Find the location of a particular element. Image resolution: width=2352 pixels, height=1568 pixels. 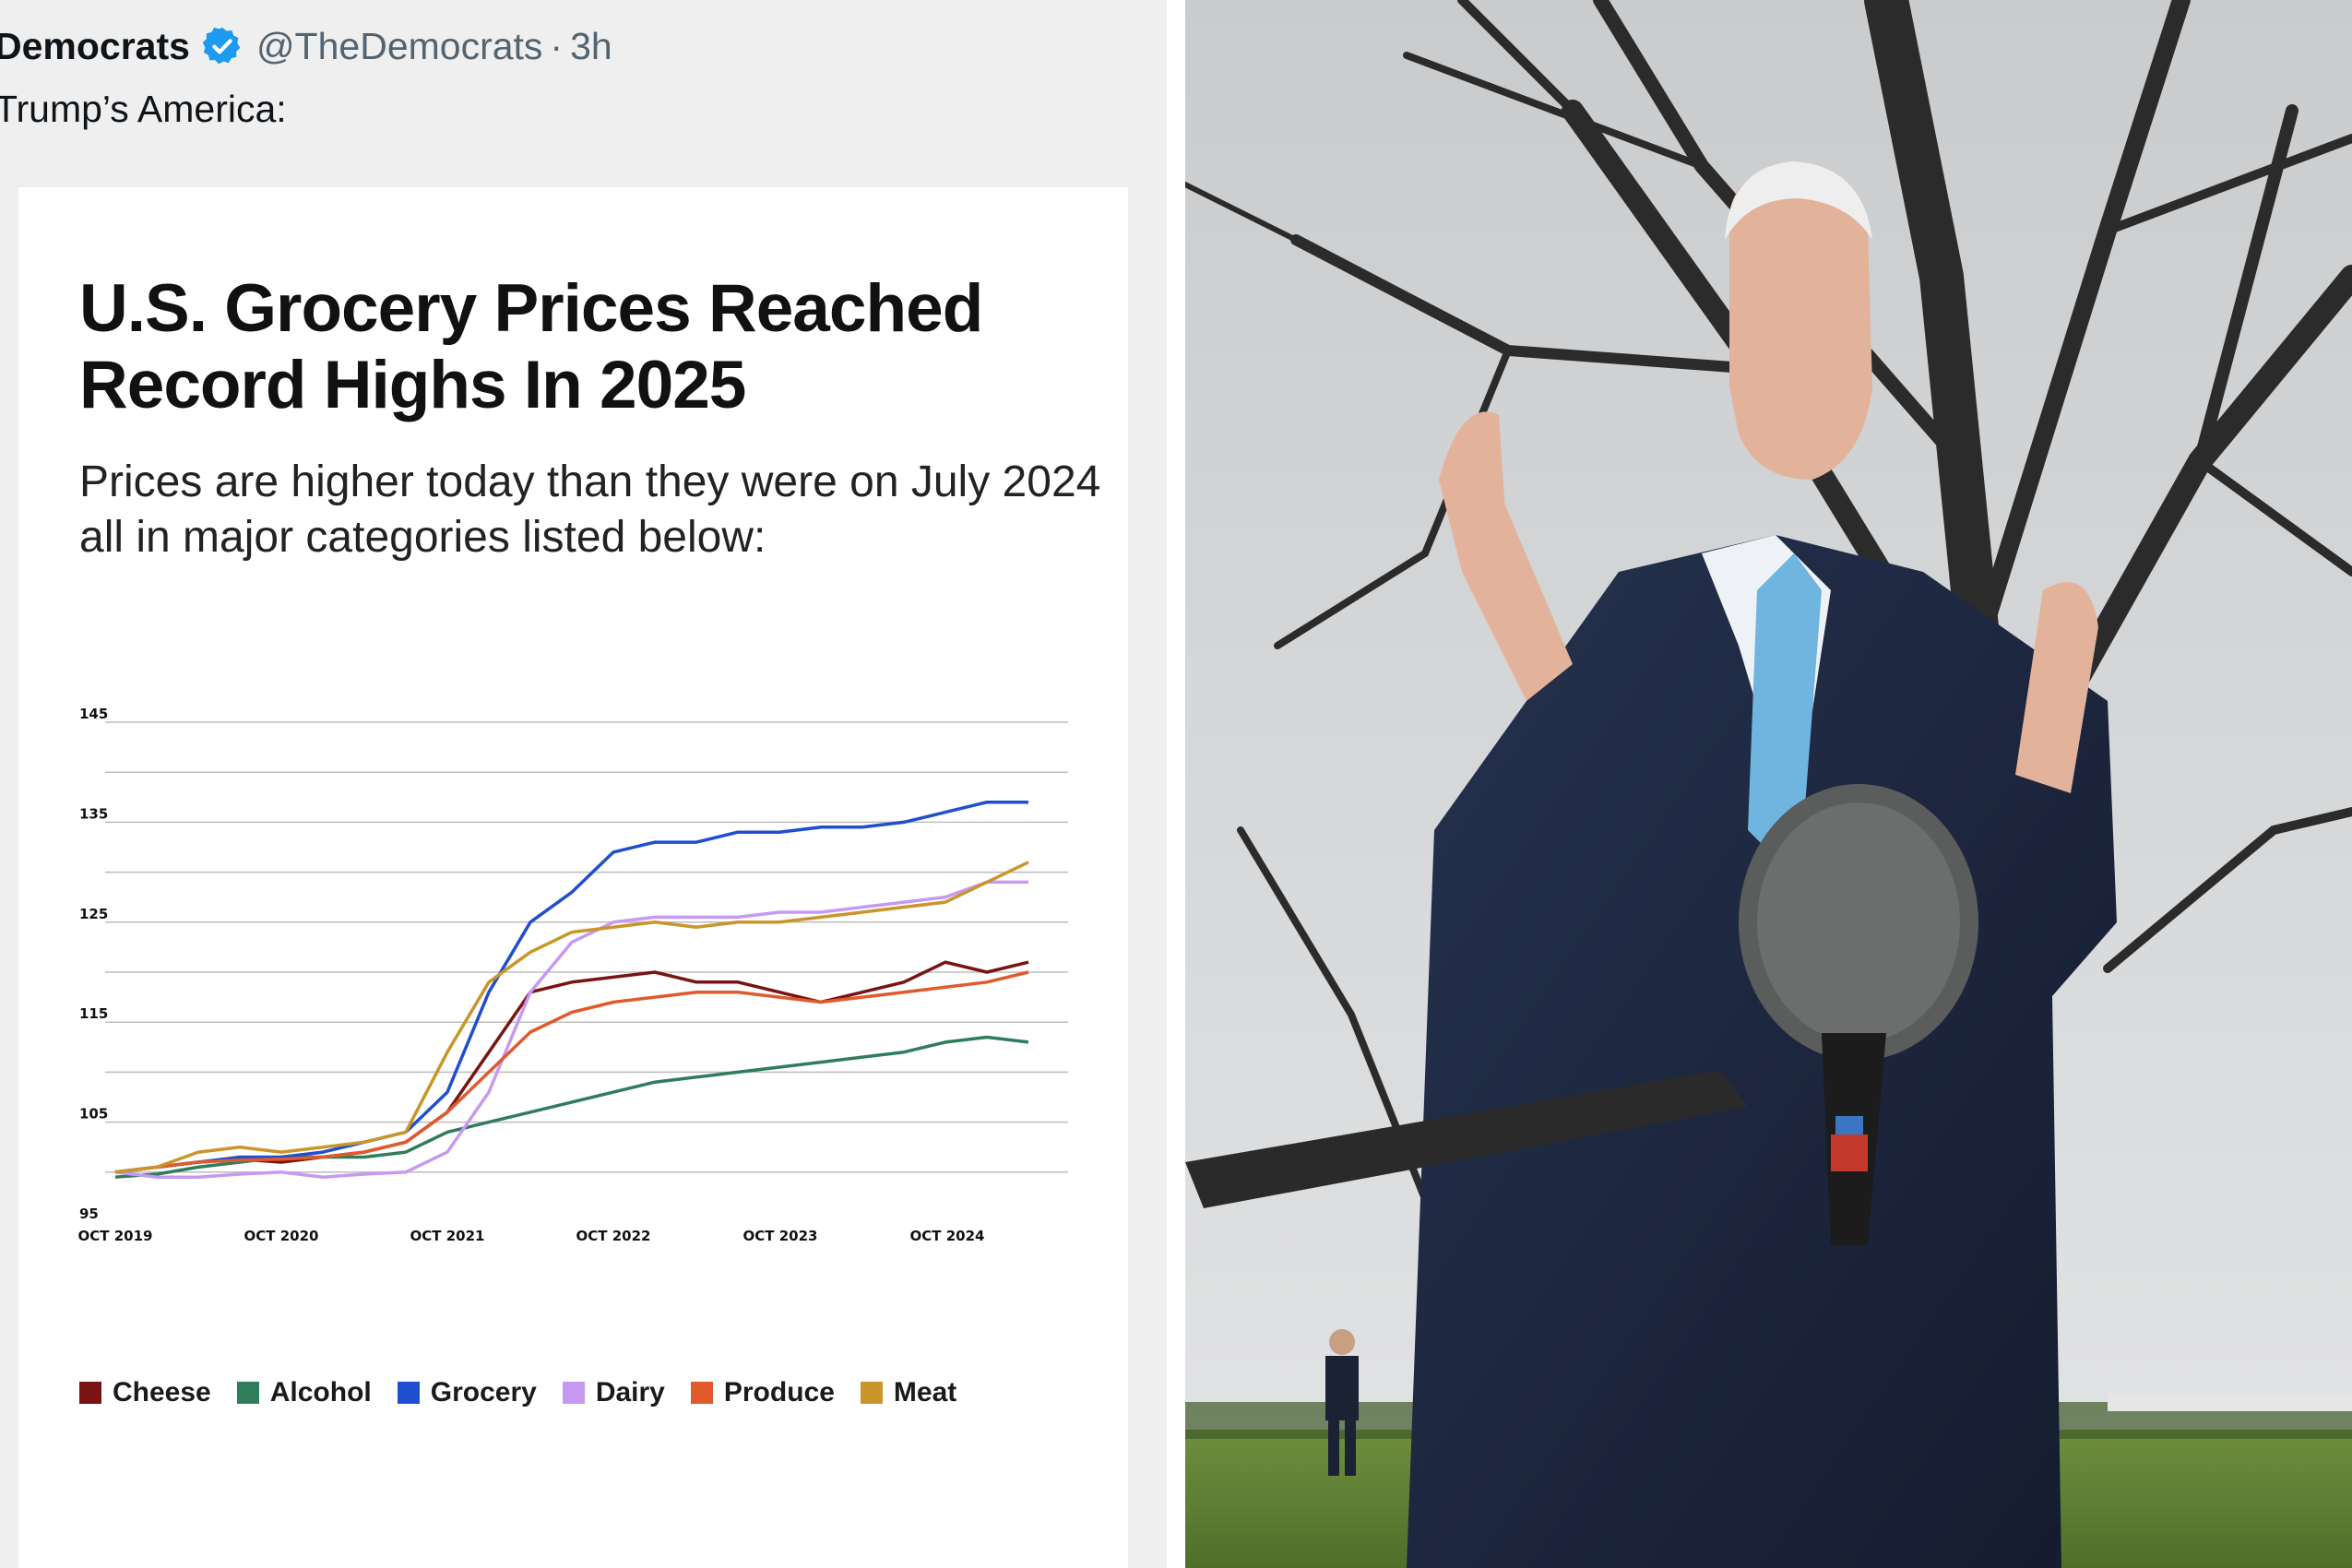

legend-label: Alcohol is located at coordinates (320, 1392).